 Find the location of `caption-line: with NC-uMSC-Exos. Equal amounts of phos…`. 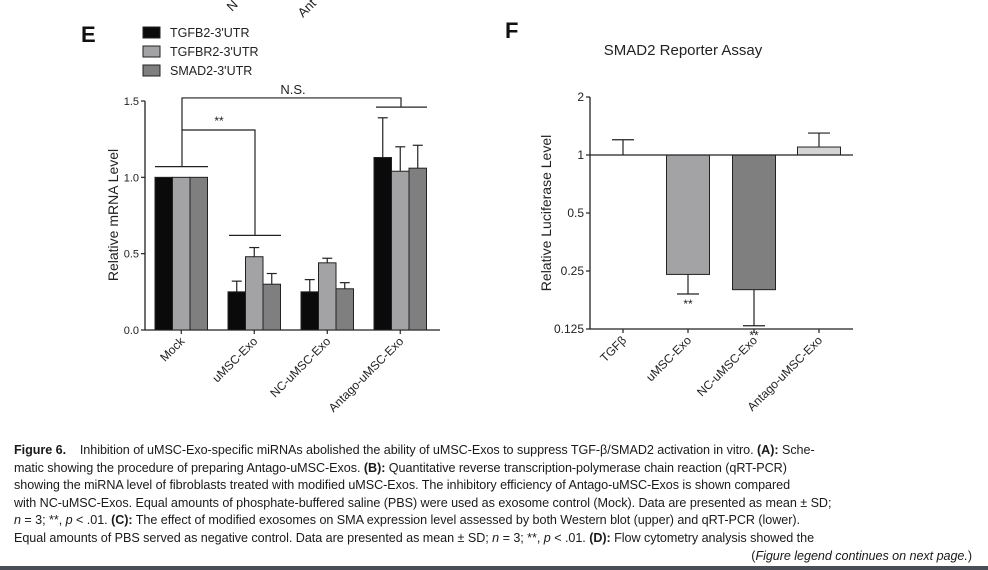

caption-line: with NC-uMSC-Exos. Equal amounts of phos… is located at coordinates (493, 504).